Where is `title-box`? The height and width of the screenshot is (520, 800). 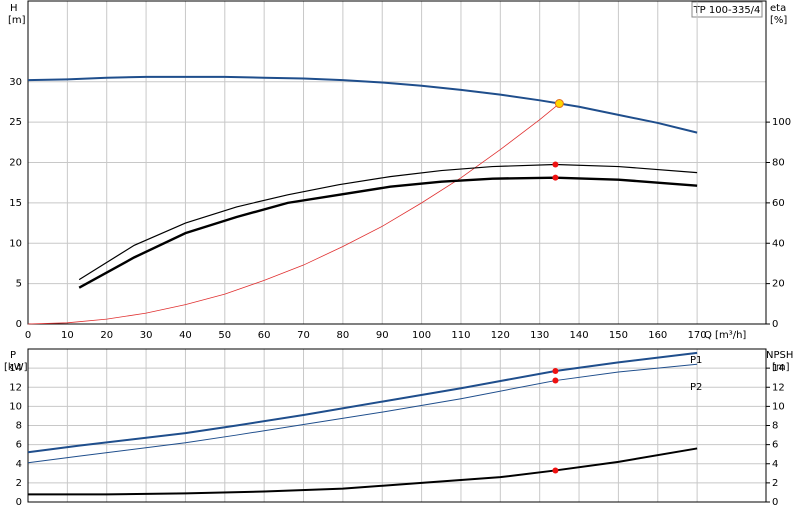 title-box is located at coordinates (727, 9).